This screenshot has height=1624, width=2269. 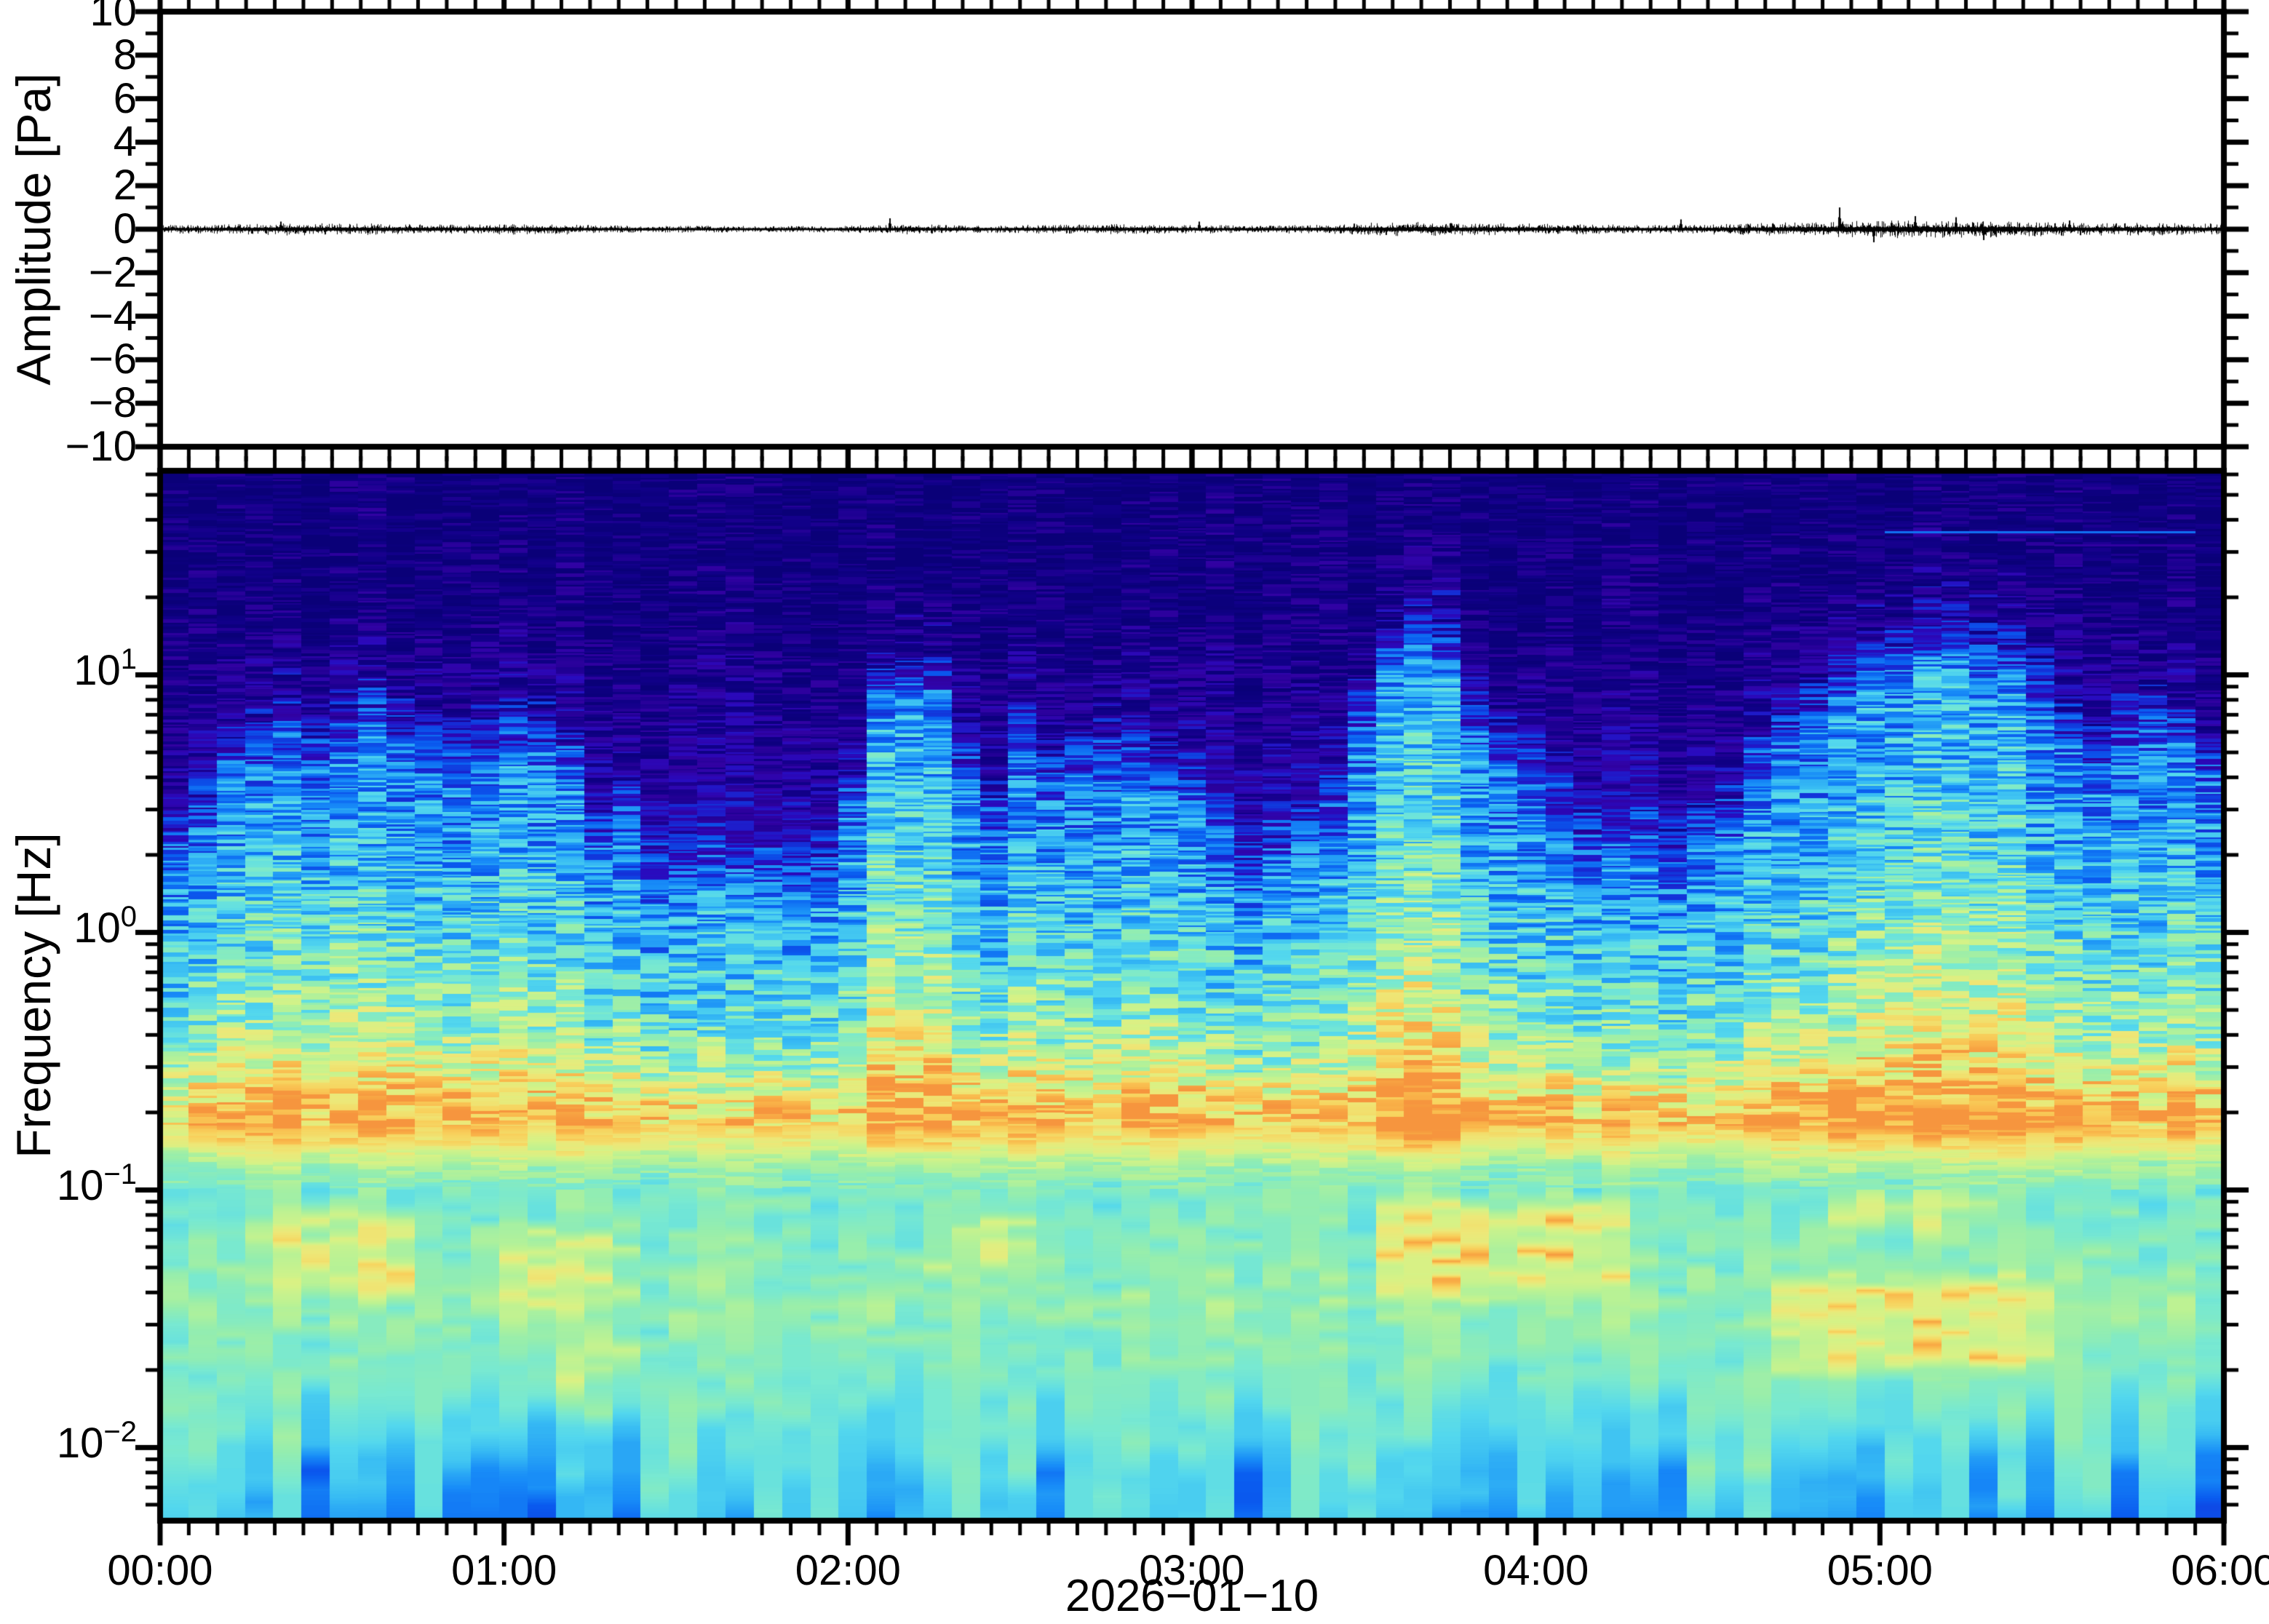 What do you see at coordinates (125, 142) in the screenshot?
I see `amp-tick-label: 4` at bounding box center [125, 142].